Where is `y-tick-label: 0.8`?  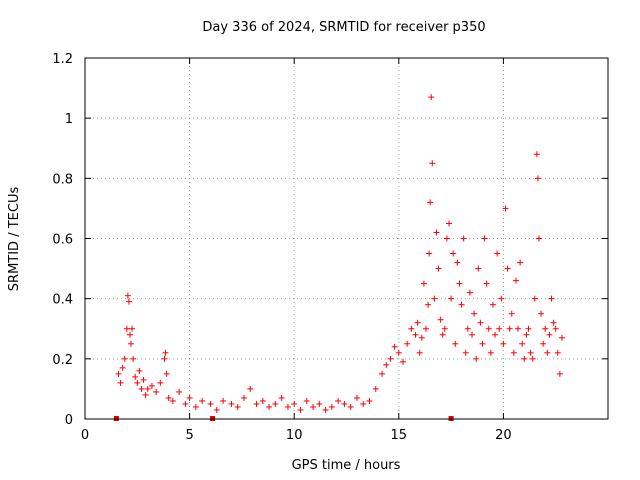
y-tick-label: 0.8 is located at coordinates (62, 179).